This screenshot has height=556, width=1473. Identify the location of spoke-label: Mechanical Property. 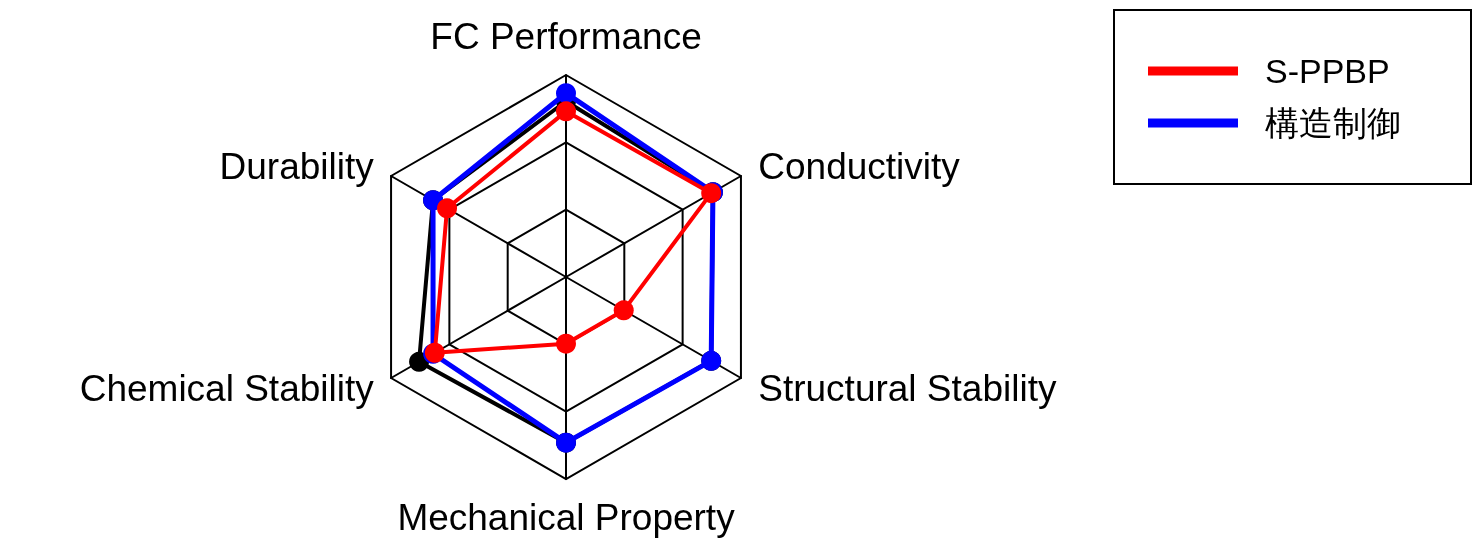
(566, 517).